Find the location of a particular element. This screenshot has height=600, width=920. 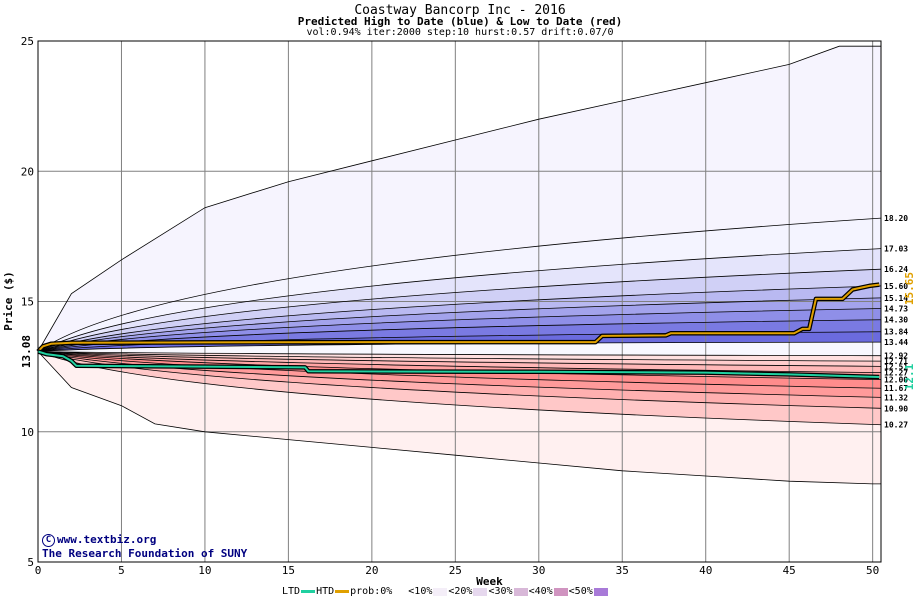

legend-htd-swatch is located at coordinates (342, 591).